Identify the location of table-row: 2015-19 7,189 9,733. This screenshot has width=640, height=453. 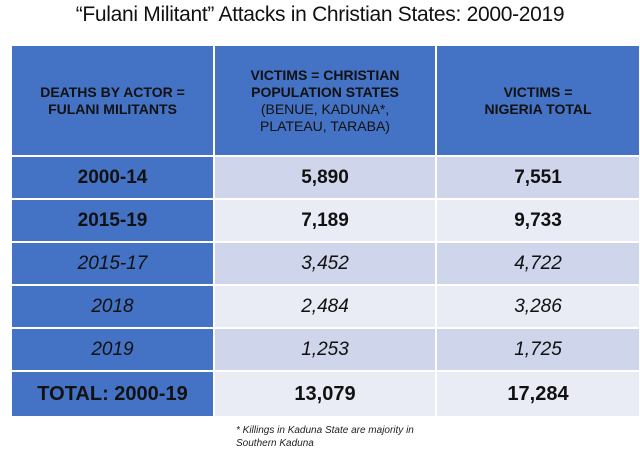
(325, 220).